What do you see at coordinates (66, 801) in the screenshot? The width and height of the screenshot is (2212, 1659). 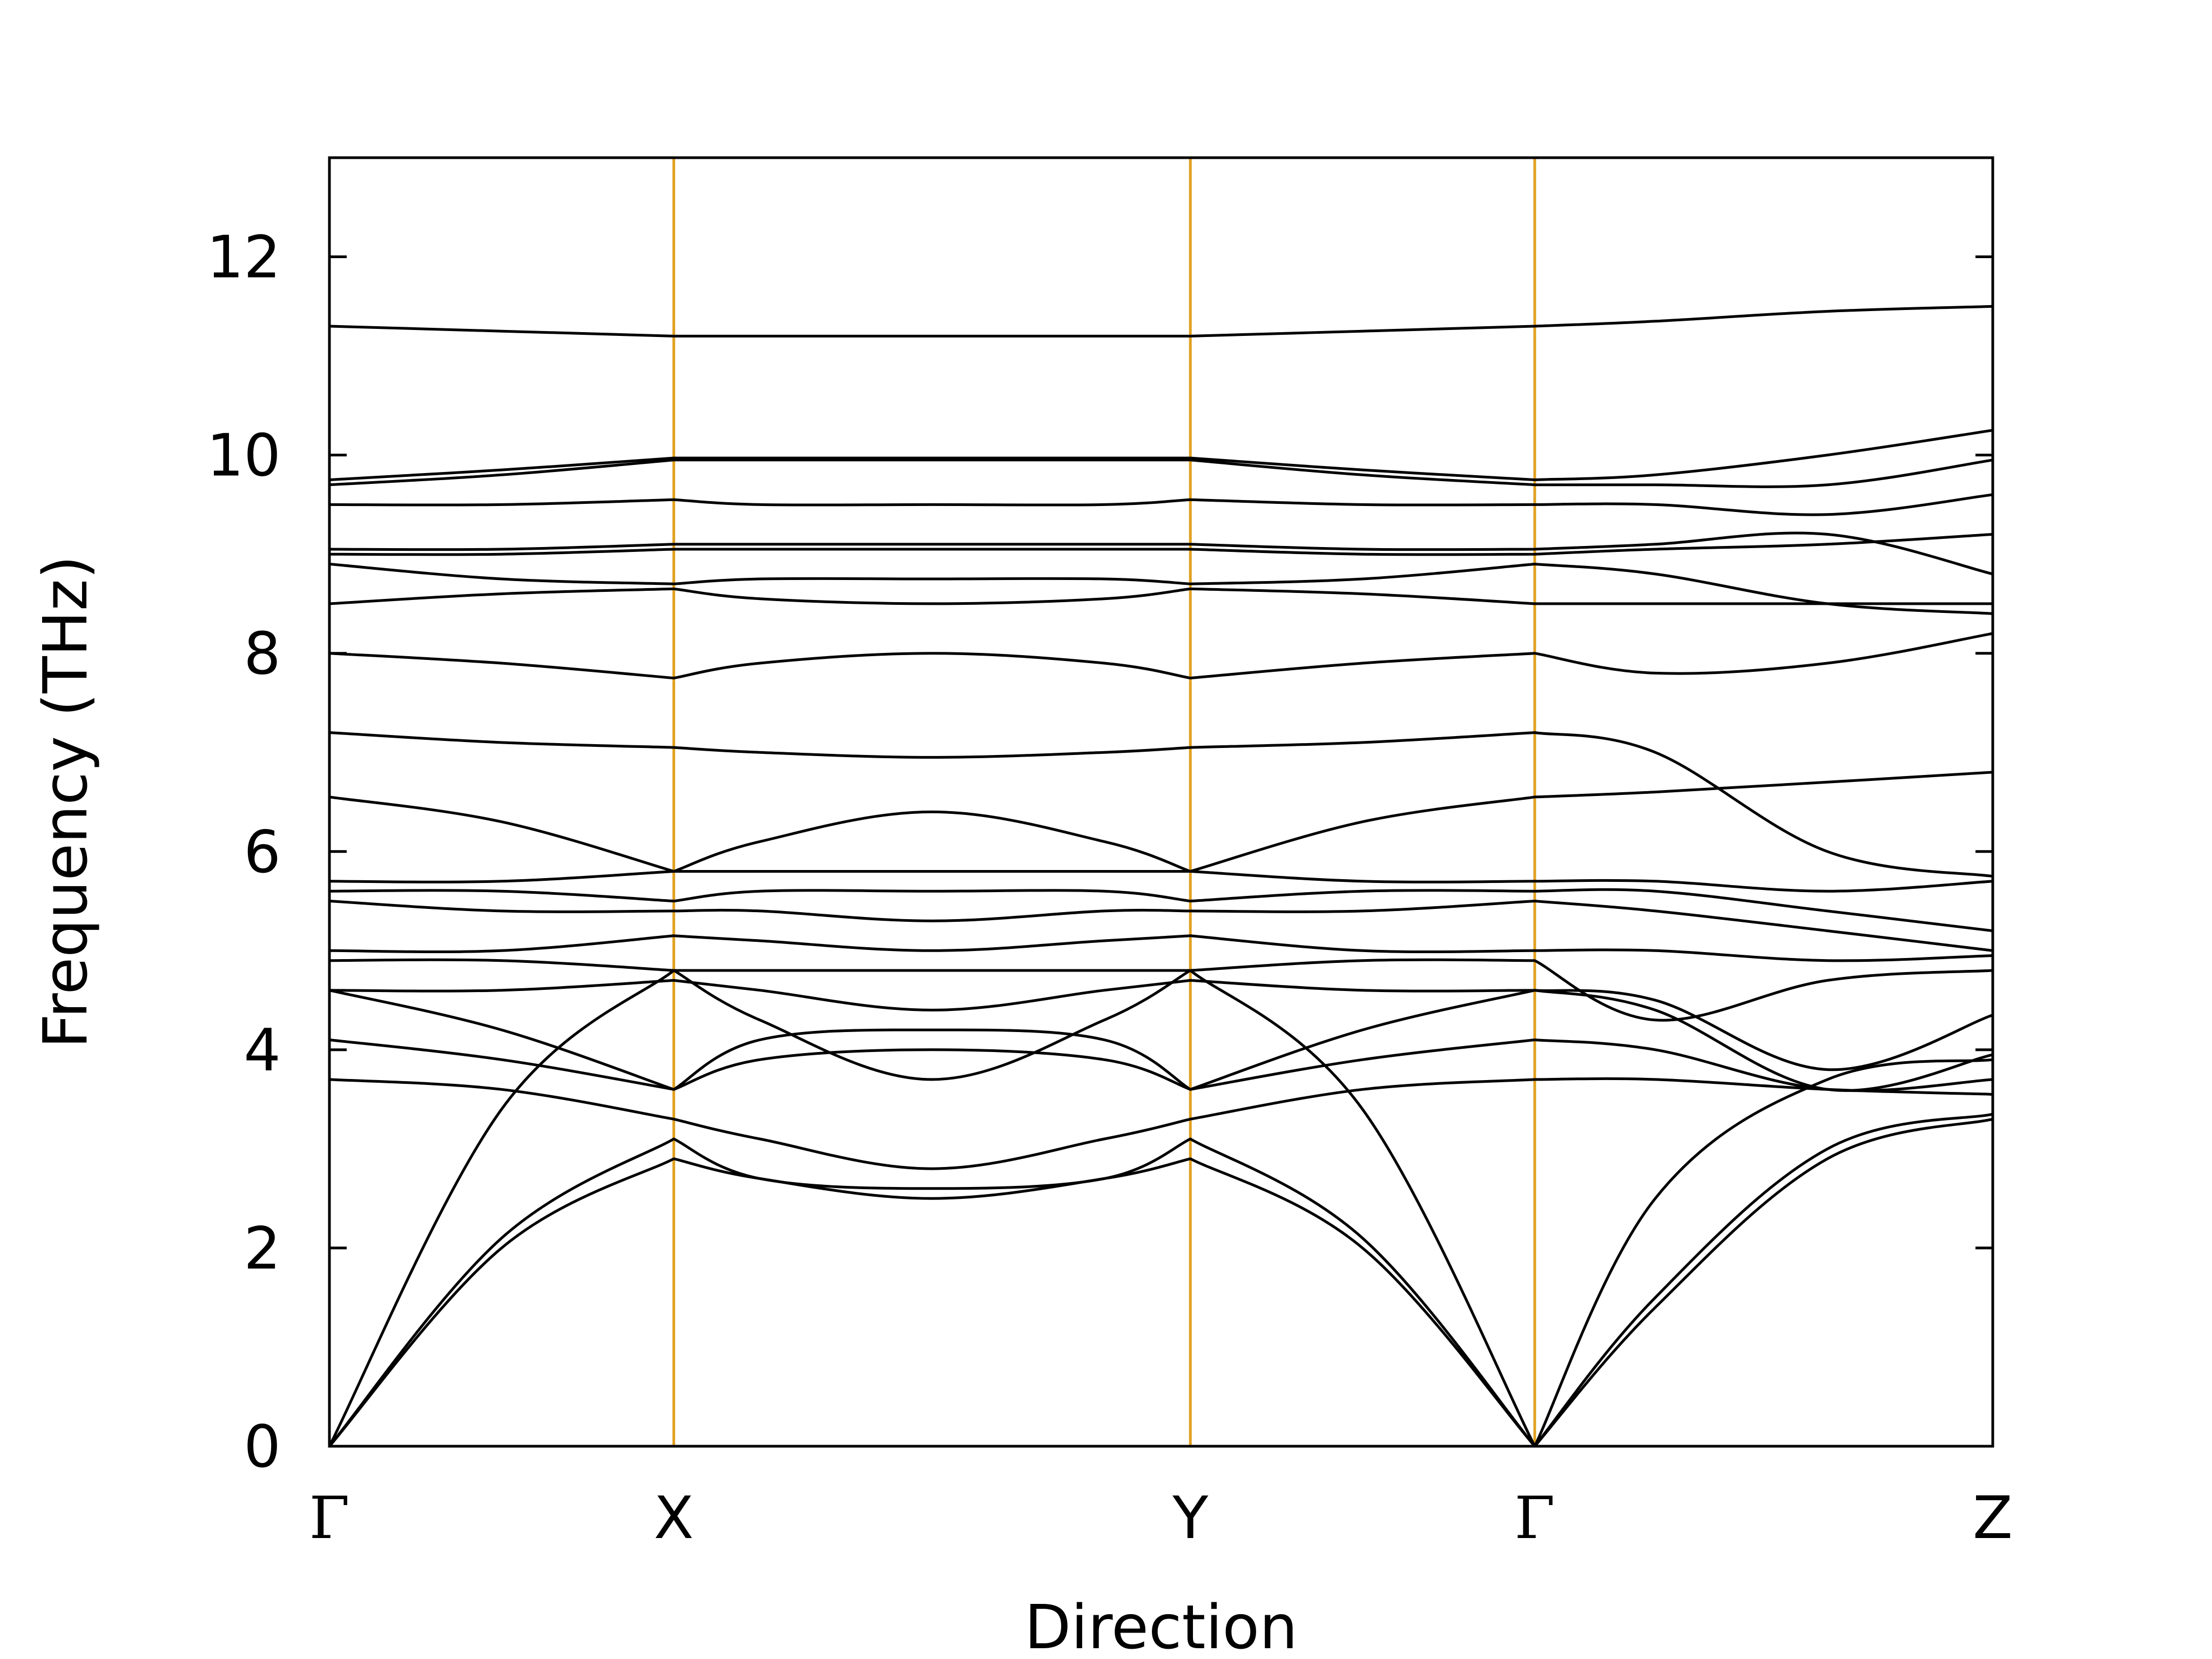 I see `y-axis-title: Frequency (THz)` at bounding box center [66, 801].